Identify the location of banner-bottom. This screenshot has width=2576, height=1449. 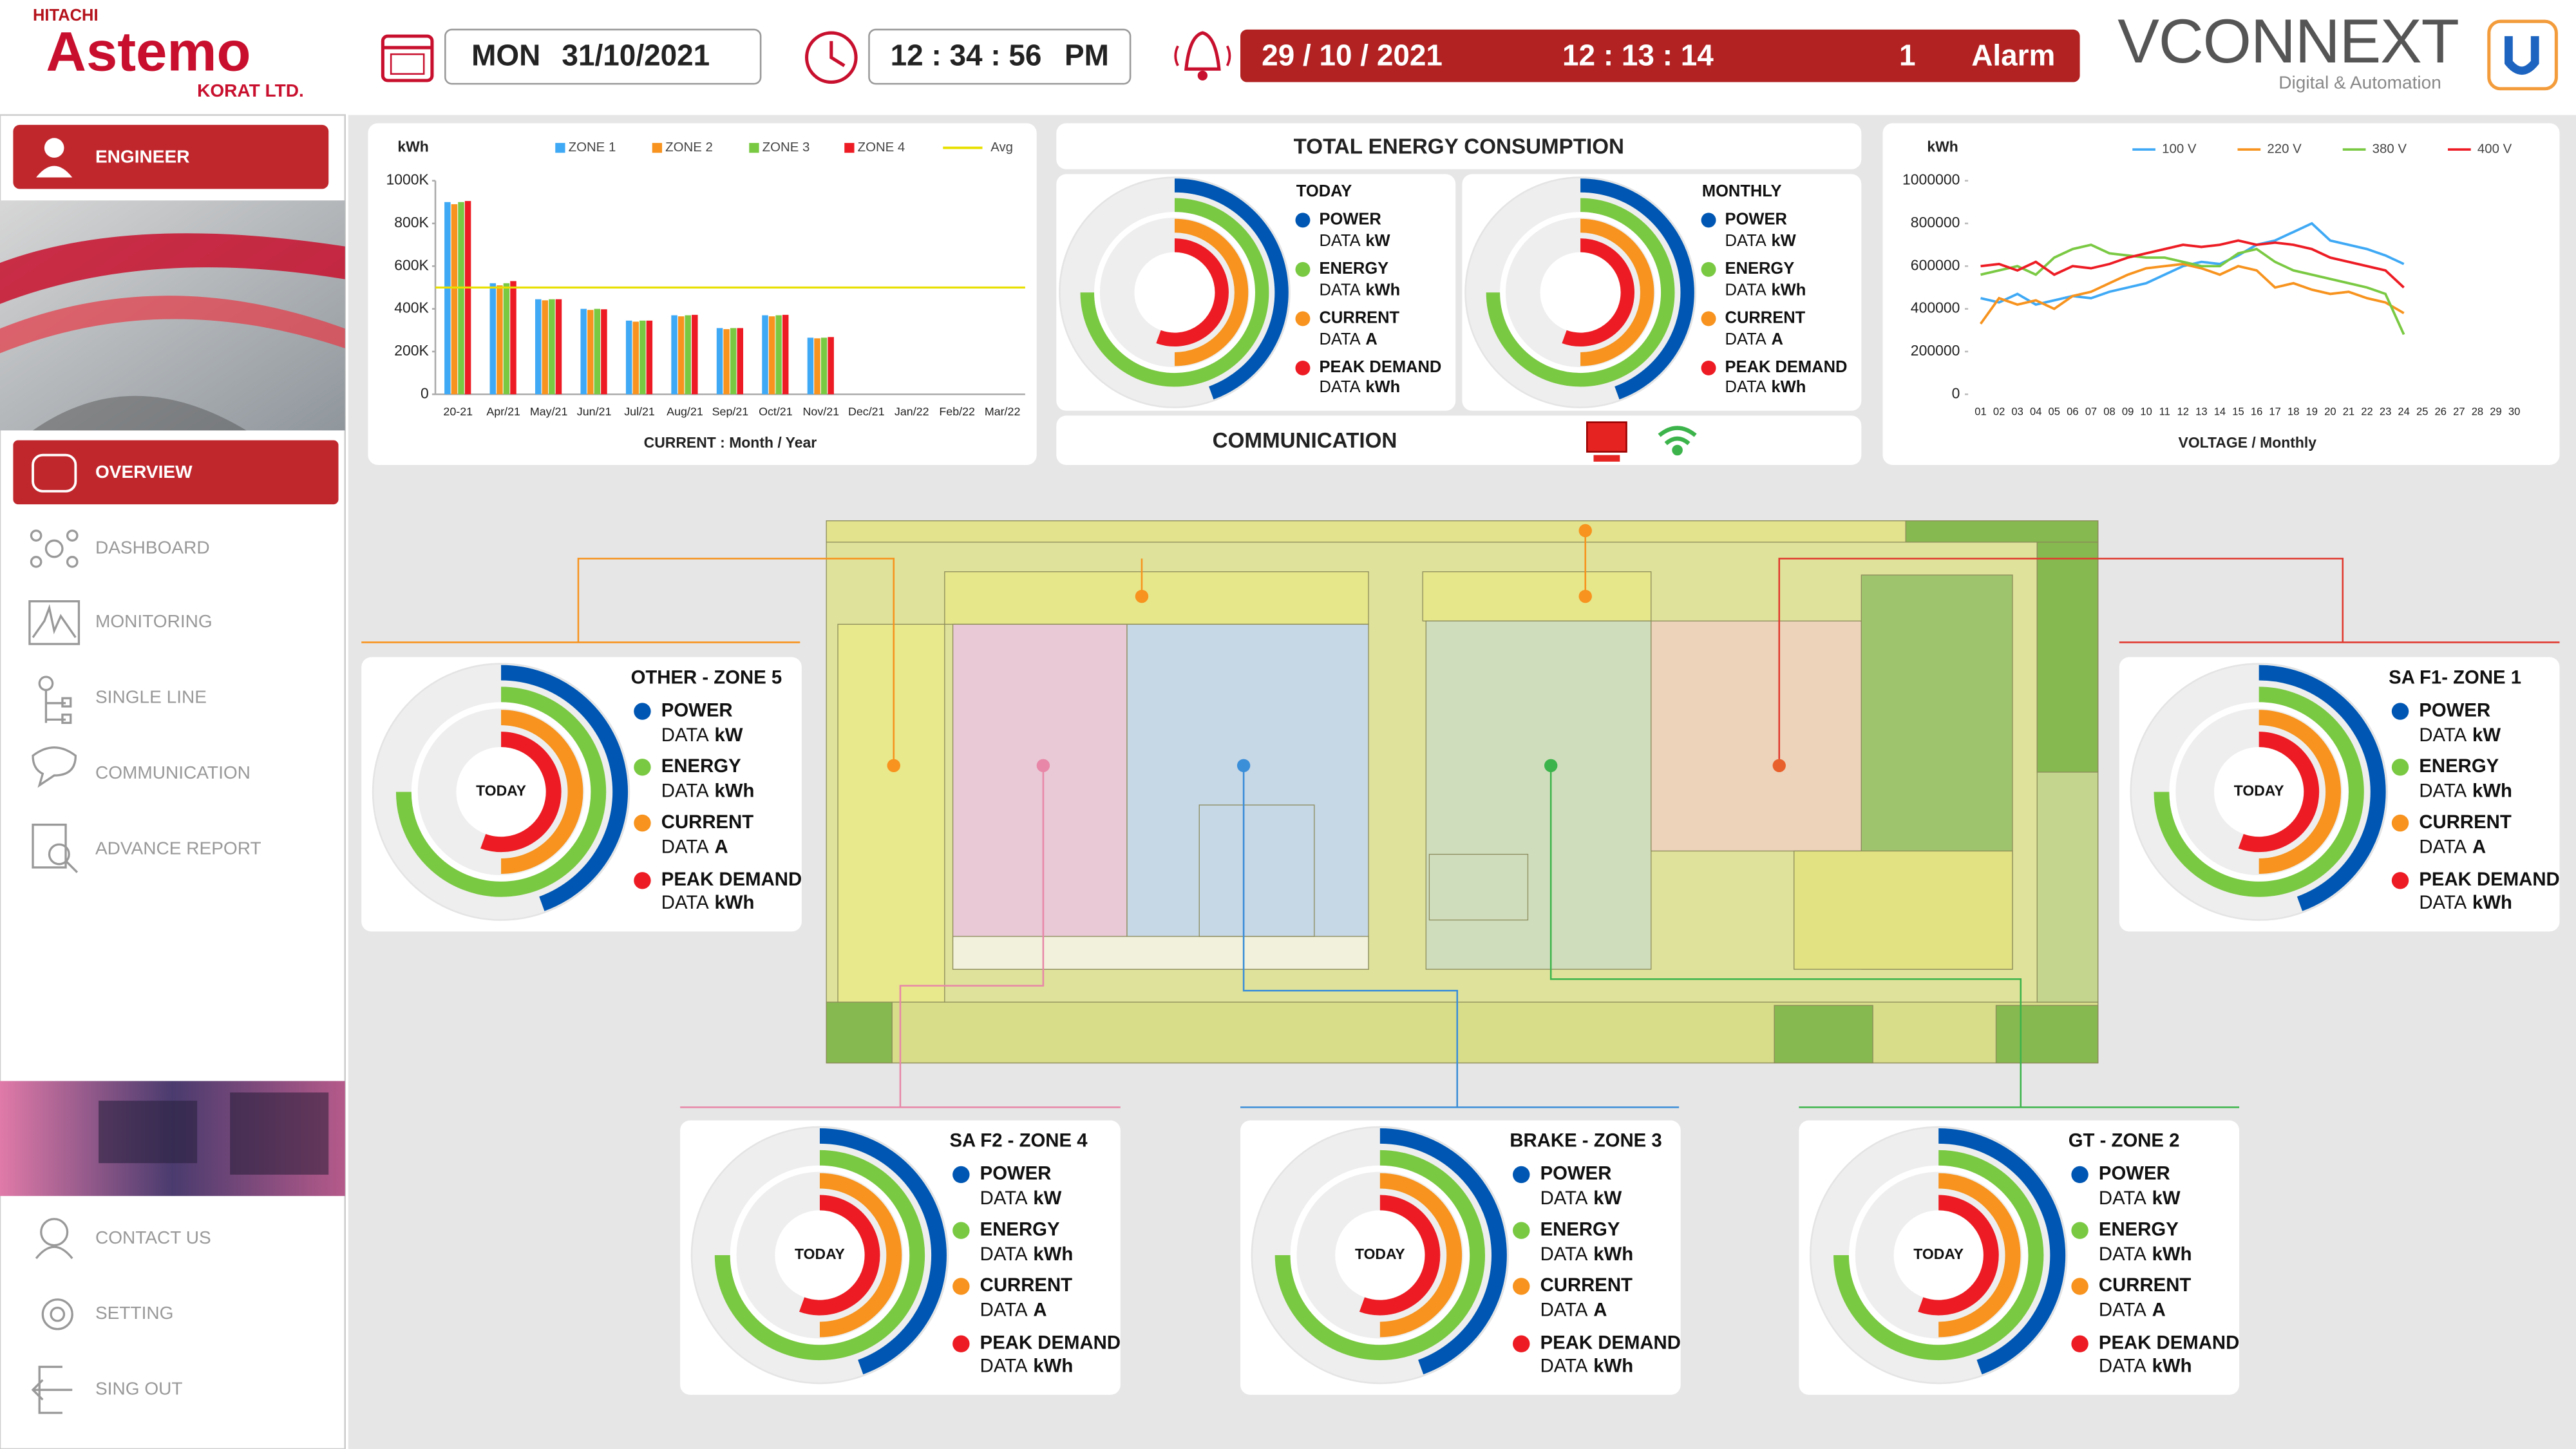
(173, 1139).